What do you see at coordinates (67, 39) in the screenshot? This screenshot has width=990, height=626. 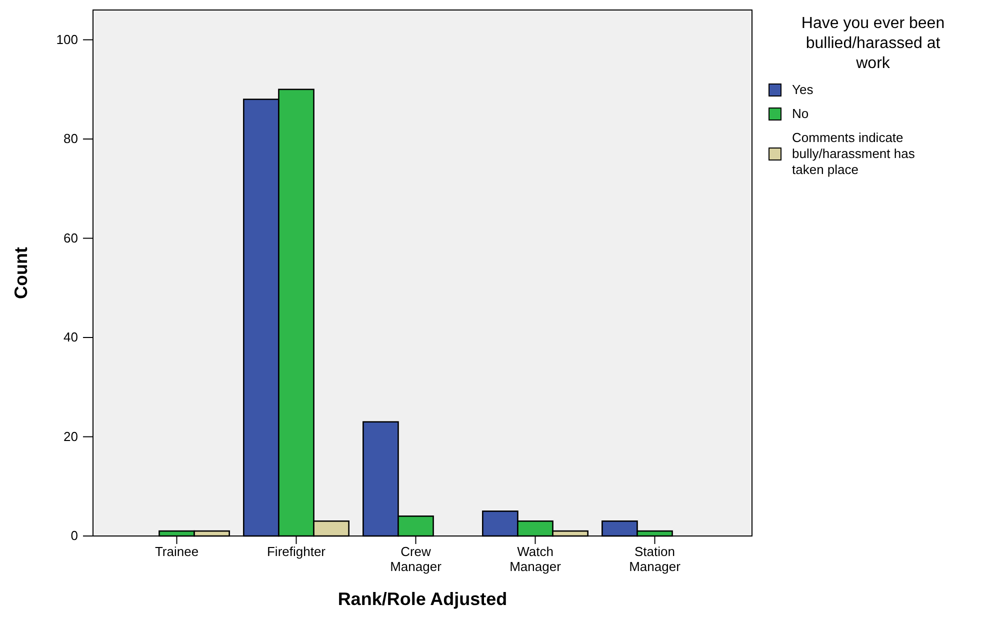 I see `y-tick-label: 100` at bounding box center [67, 39].